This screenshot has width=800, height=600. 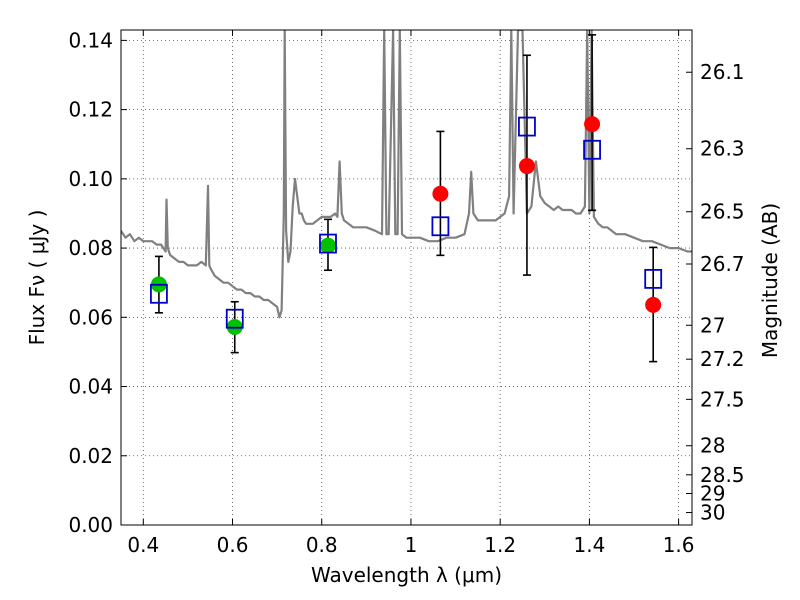 I want to click on right-tick-label: 26.3, so click(x=722, y=149).